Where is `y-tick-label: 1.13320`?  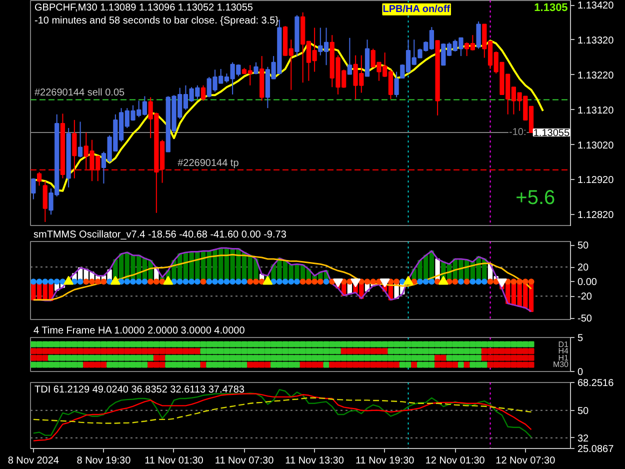 y-tick-label: 1.13320 is located at coordinates (596, 40).